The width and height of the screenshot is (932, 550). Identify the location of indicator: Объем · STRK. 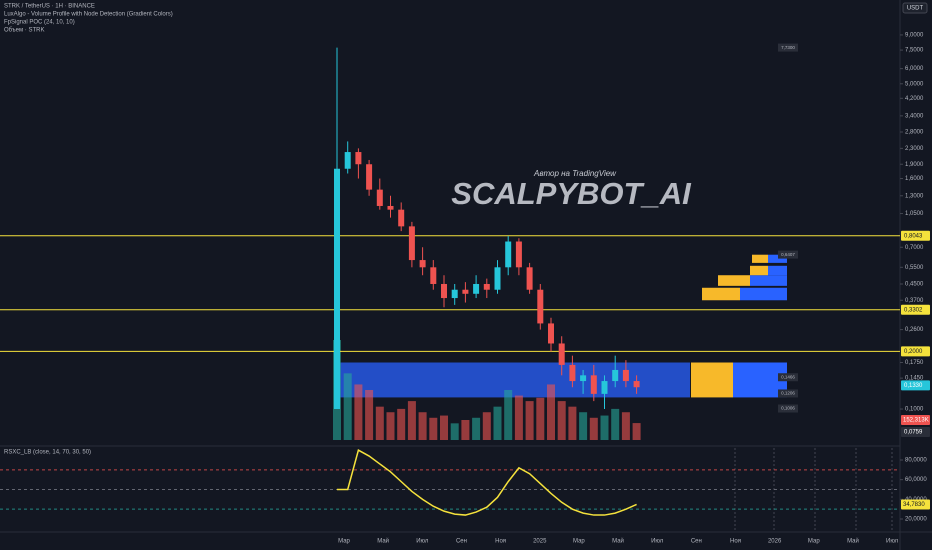
(24, 31).